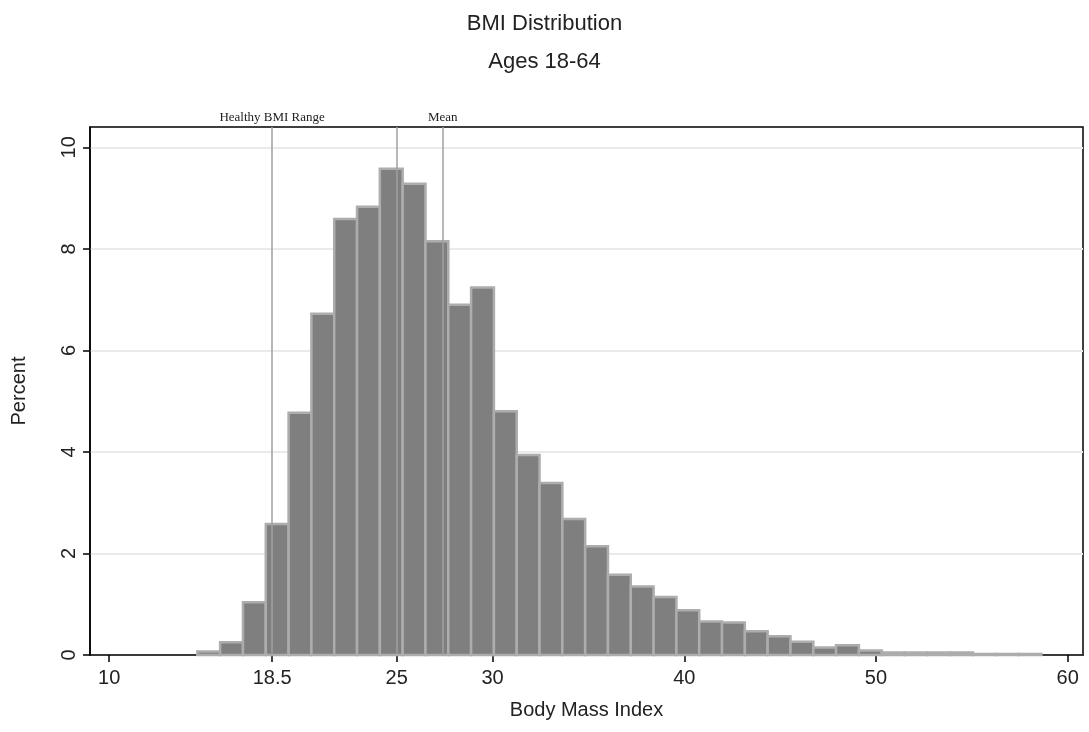 The height and width of the screenshot is (732, 1089). I want to click on ref-line-label: Healthy BMI Range, so click(272, 116).